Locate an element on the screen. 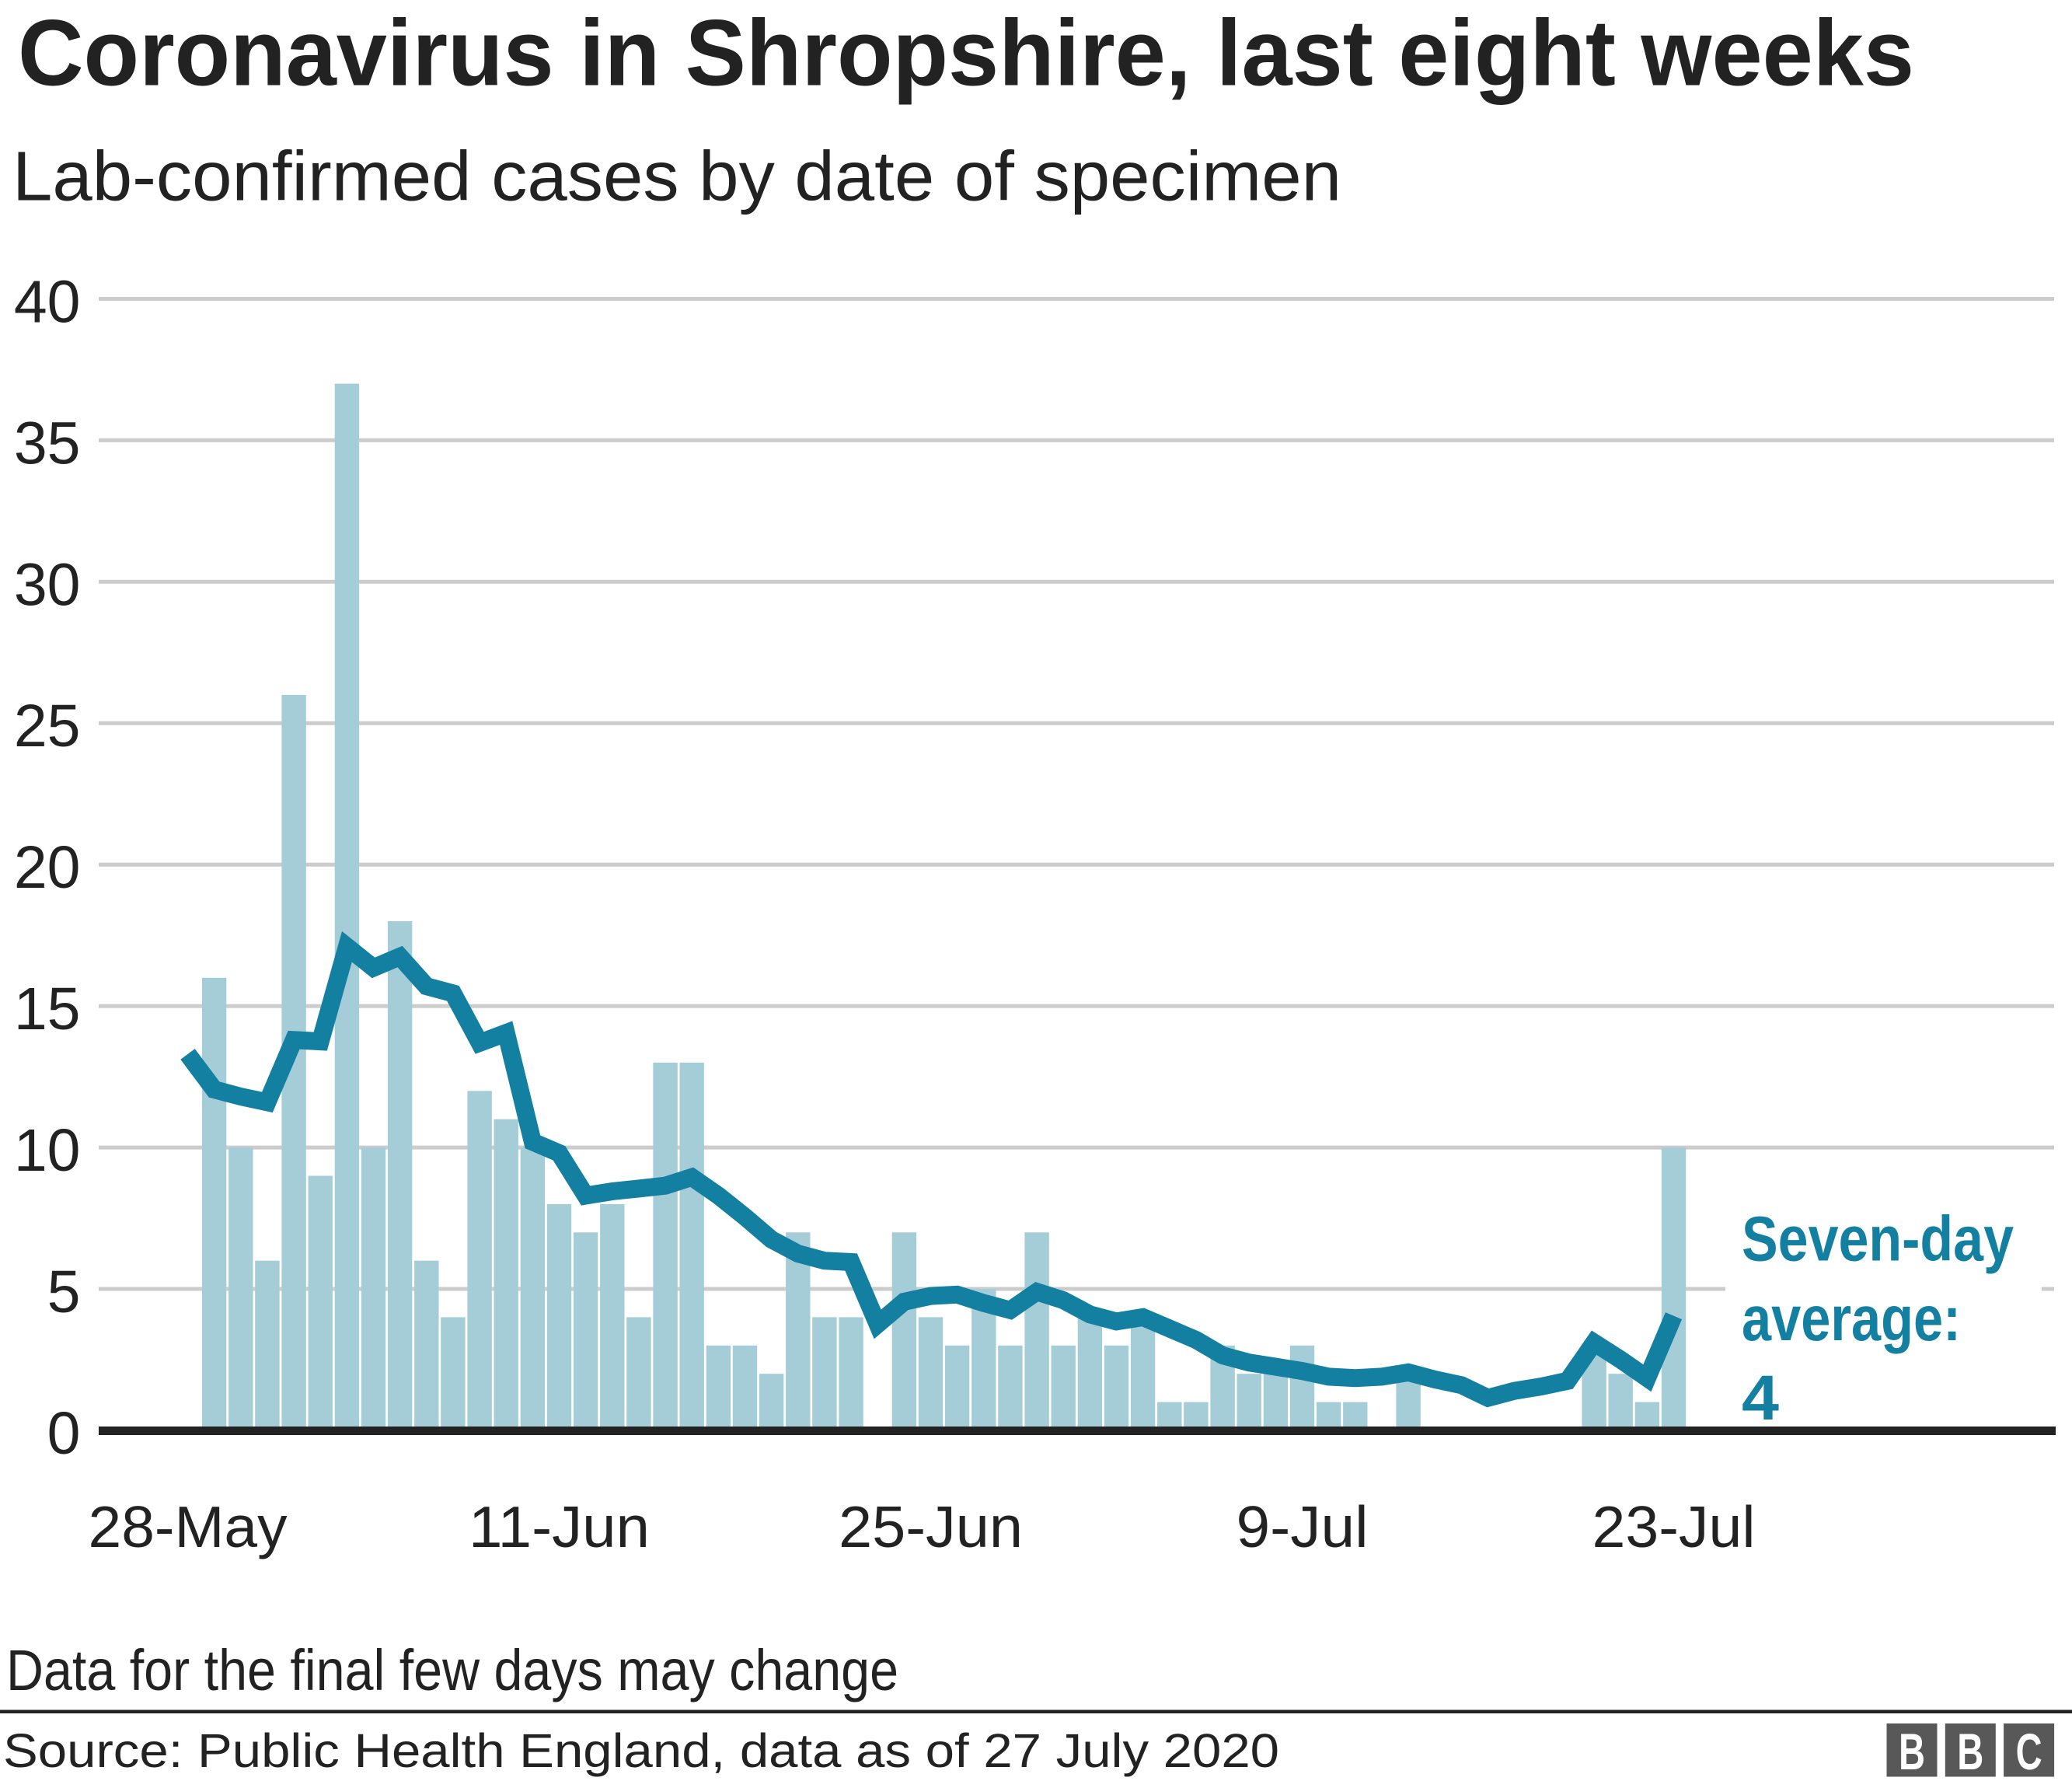 The image size is (2072, 1781). svg-text: 15 is located at coordinates (47, 1009).